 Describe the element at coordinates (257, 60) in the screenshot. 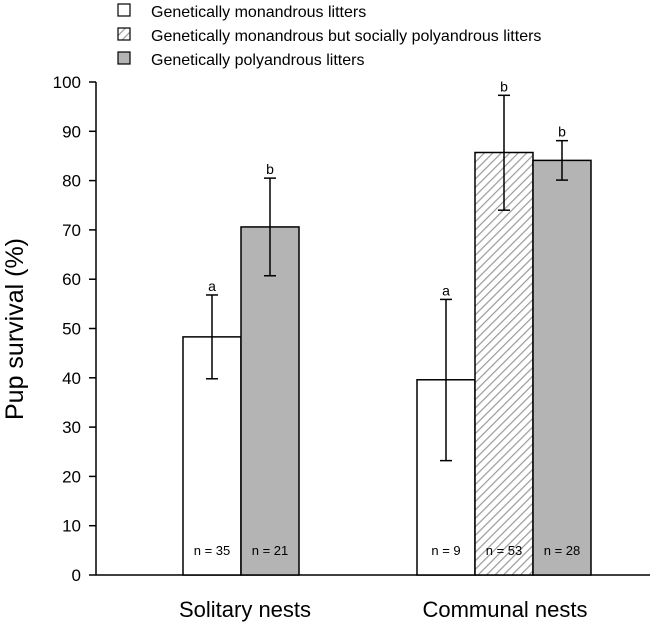

I see `legend-label: Genetically polyandrous litters` at that location.